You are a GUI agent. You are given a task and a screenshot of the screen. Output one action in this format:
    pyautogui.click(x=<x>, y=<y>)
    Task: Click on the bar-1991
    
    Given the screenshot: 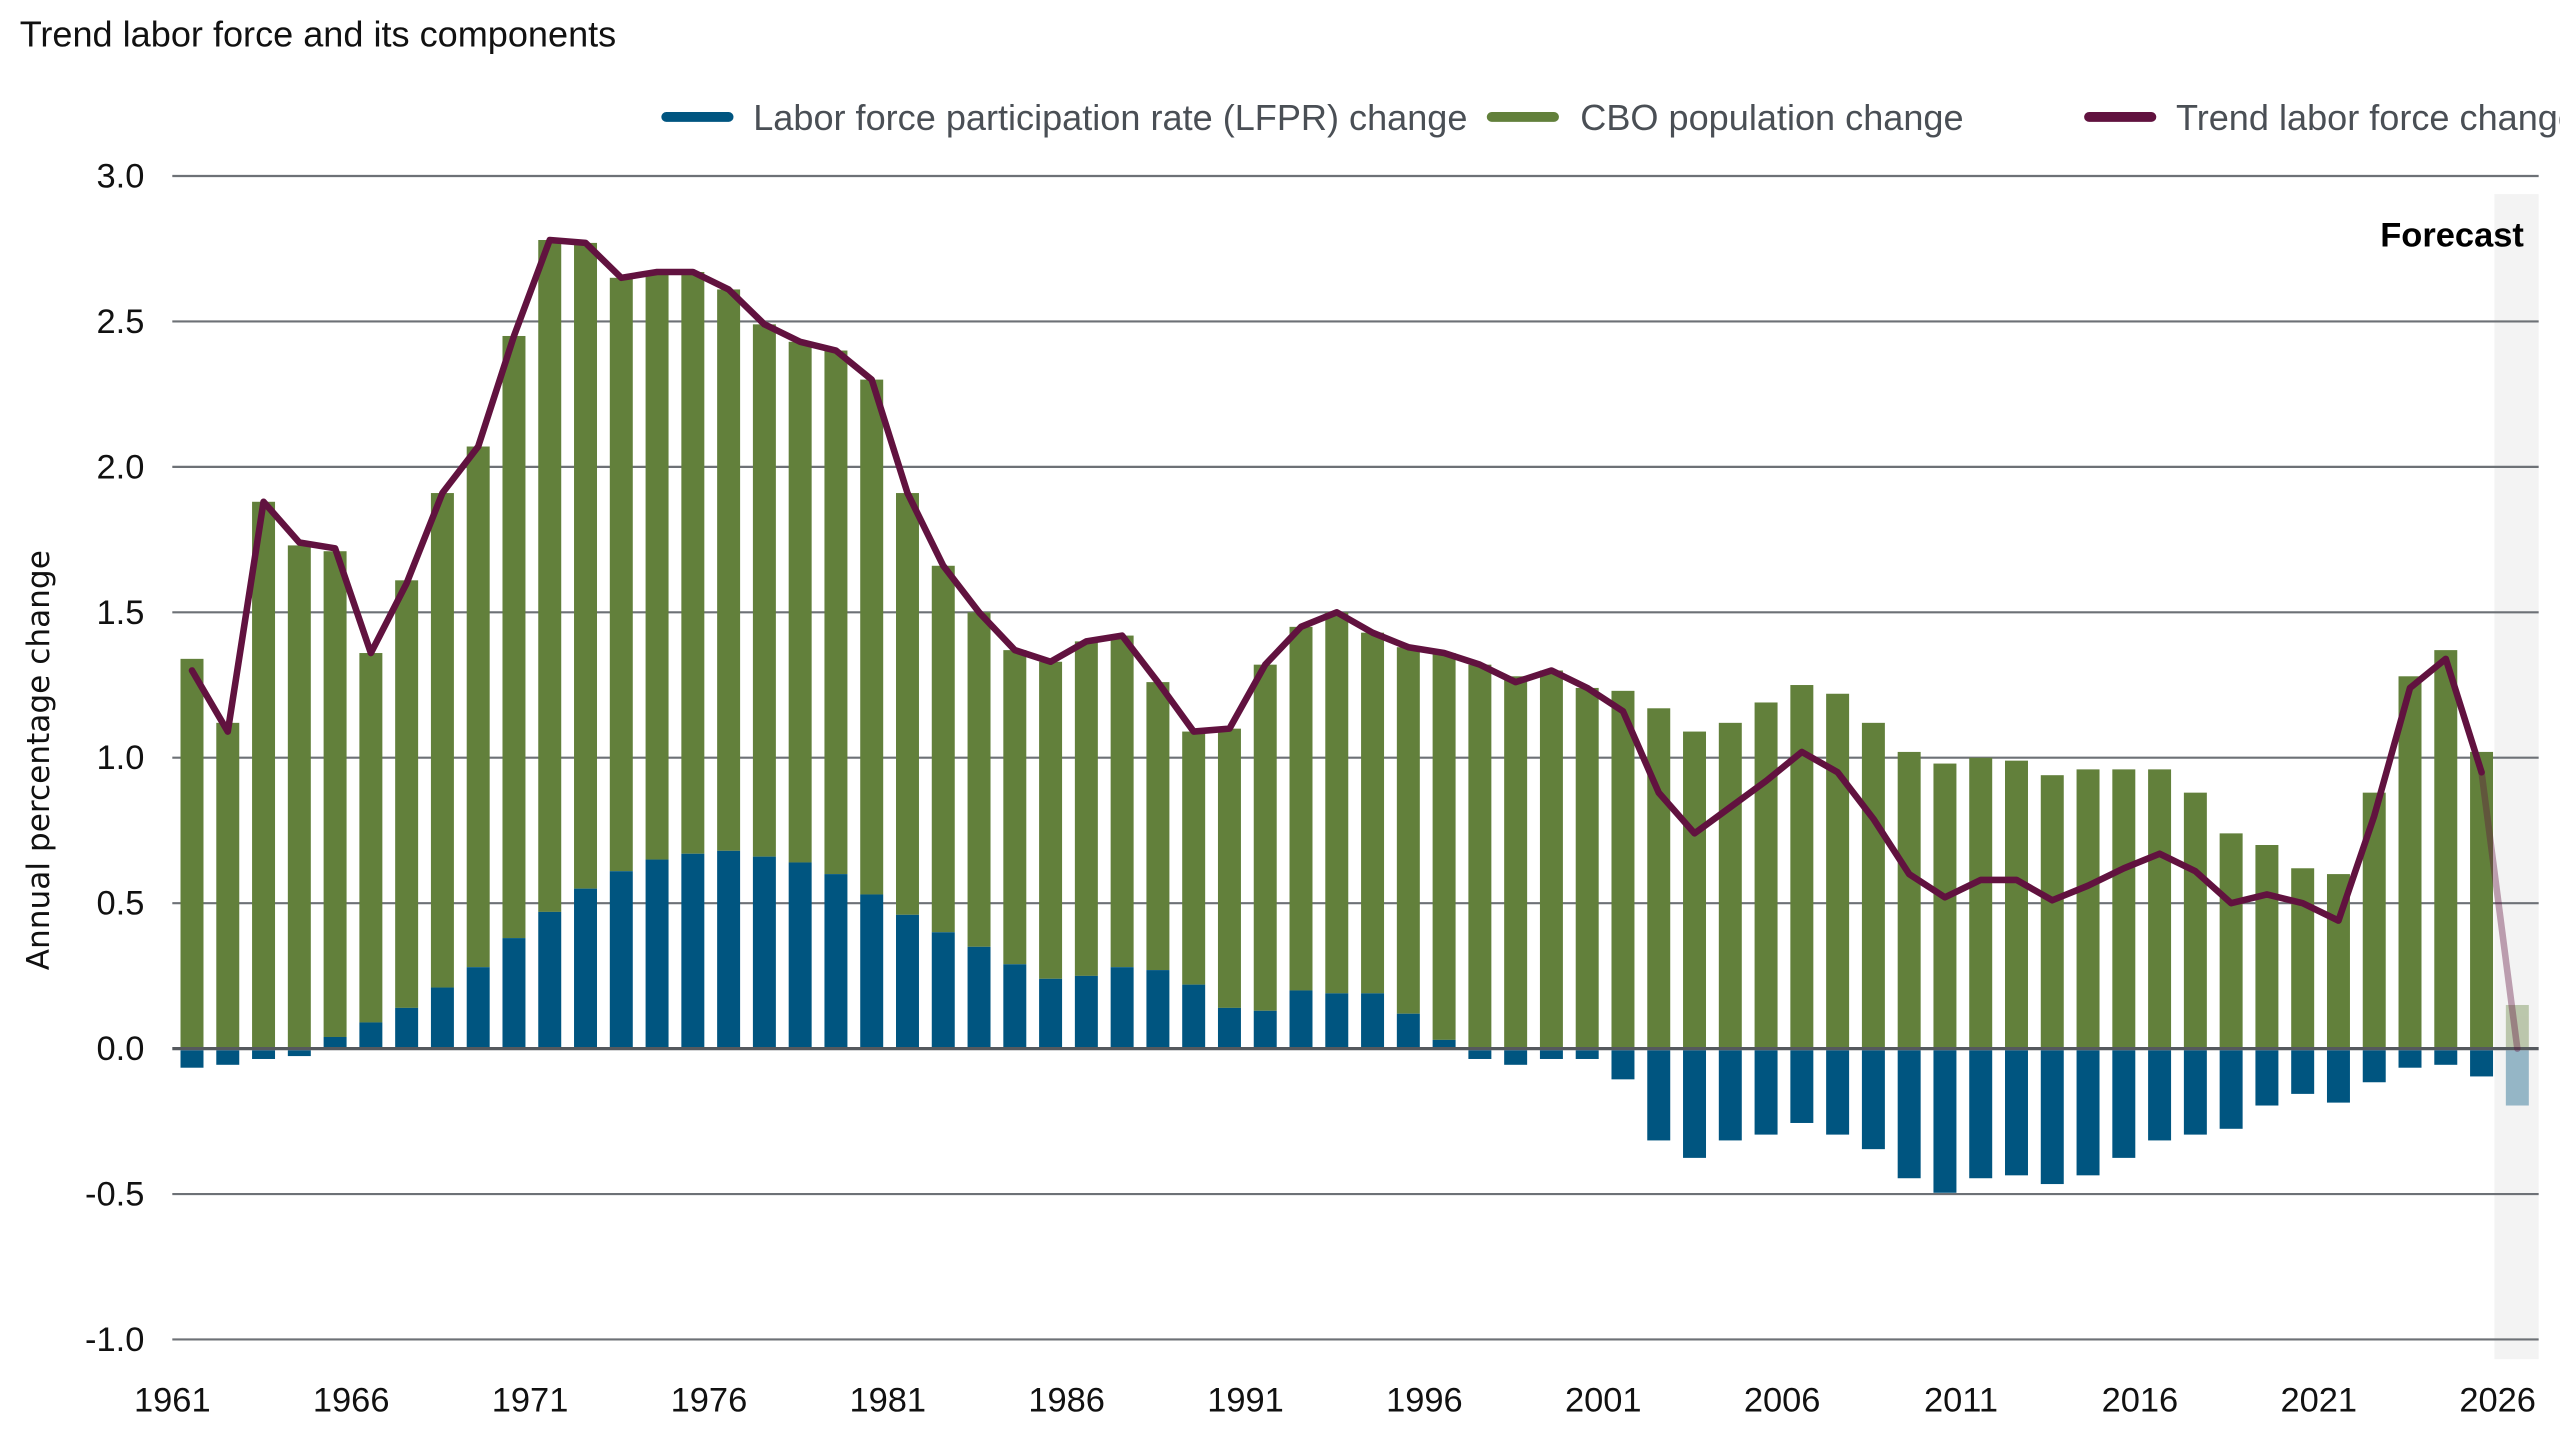 What is the action you would take?
    pyautogui.click(x=1265, y=856)
    